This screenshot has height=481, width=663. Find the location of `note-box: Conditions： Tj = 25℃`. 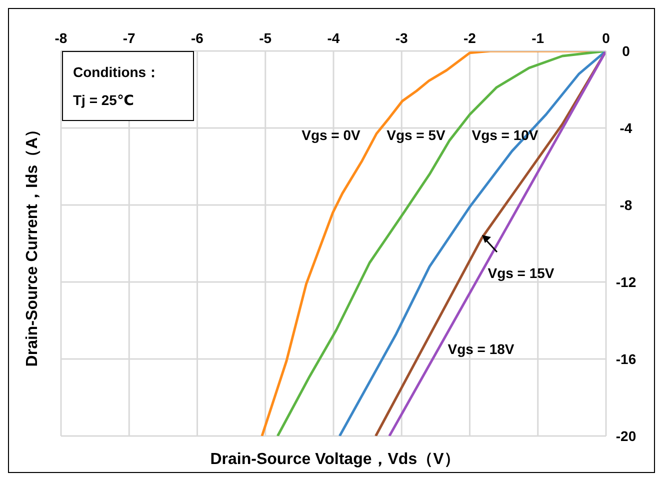

note-box: Conditions： Tj = 25℃ is located at coordinates (128, 86).